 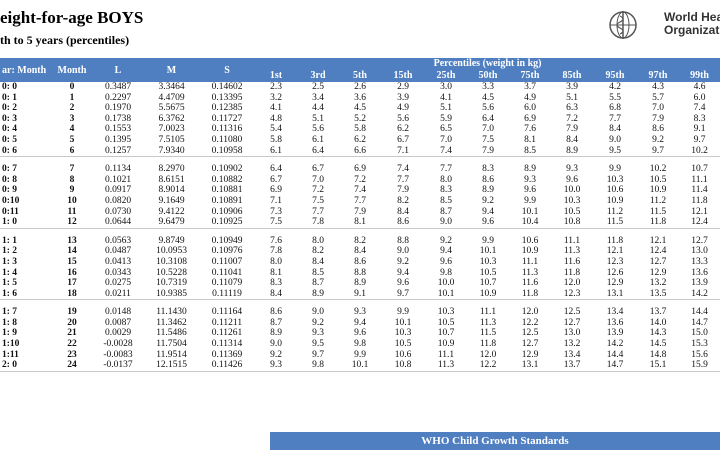 I want to click on cell: 12.3, so click(x=615, y=261).